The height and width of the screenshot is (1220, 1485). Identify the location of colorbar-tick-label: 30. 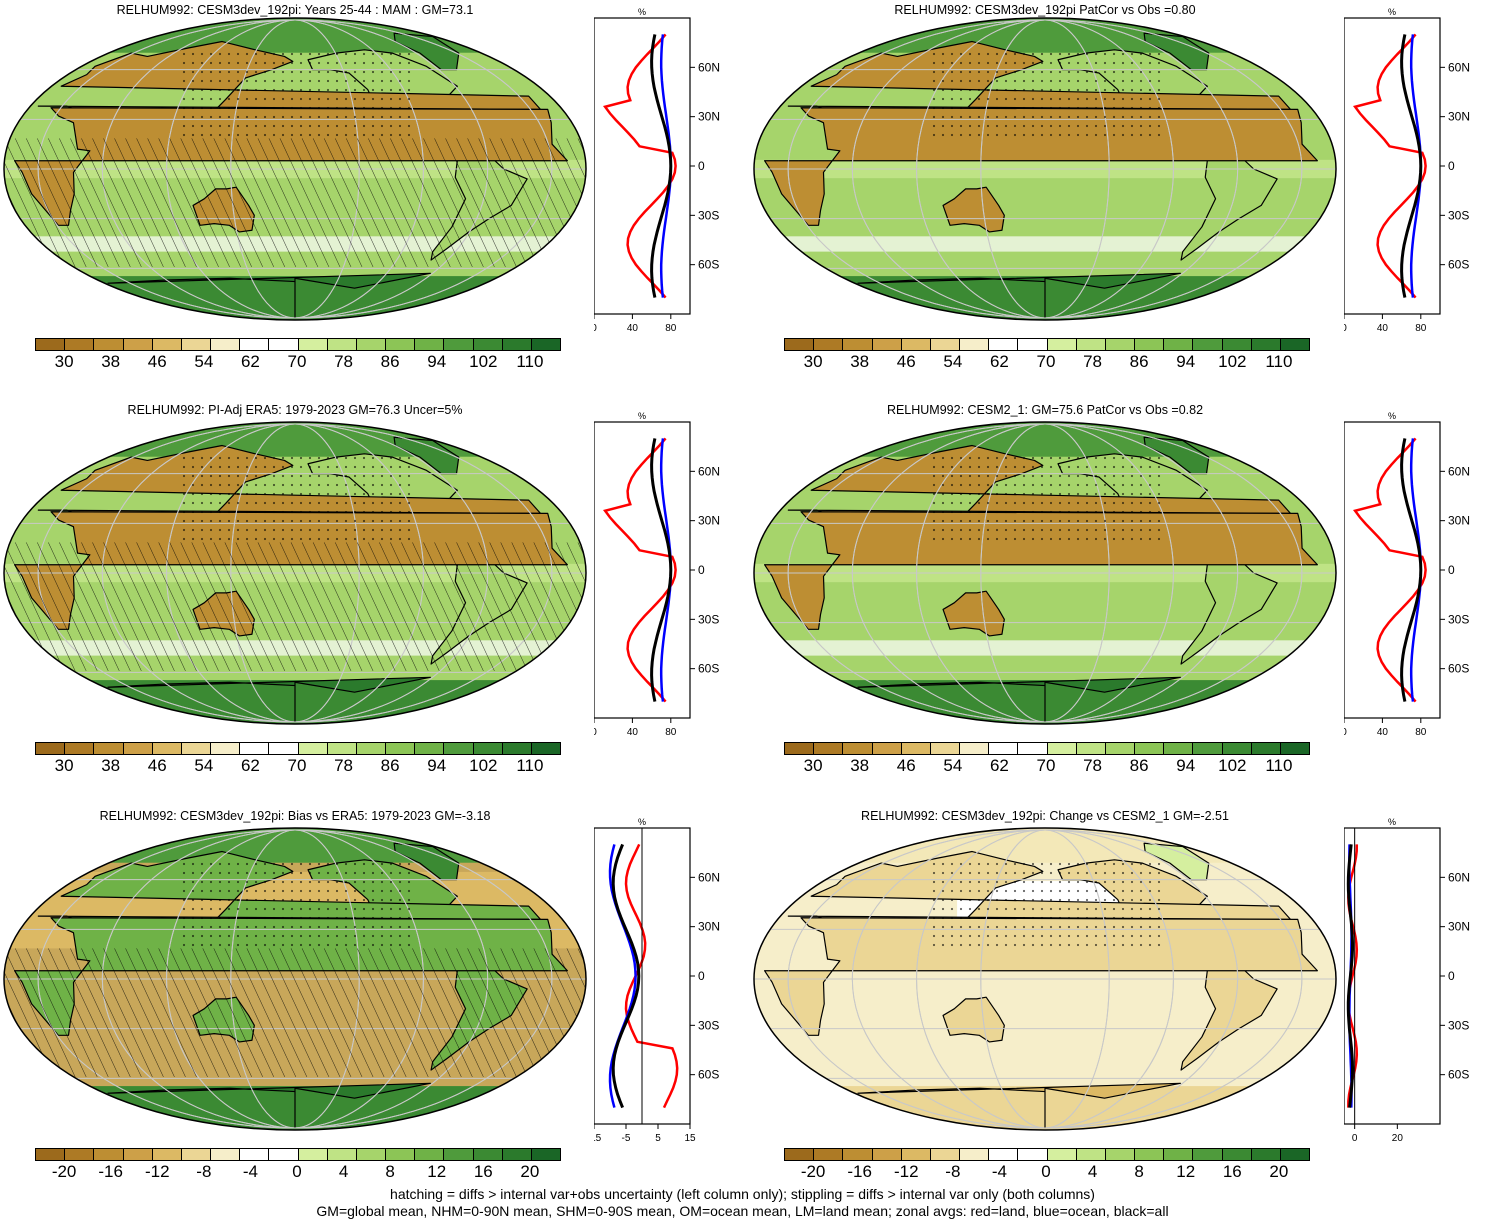
(813, 361).